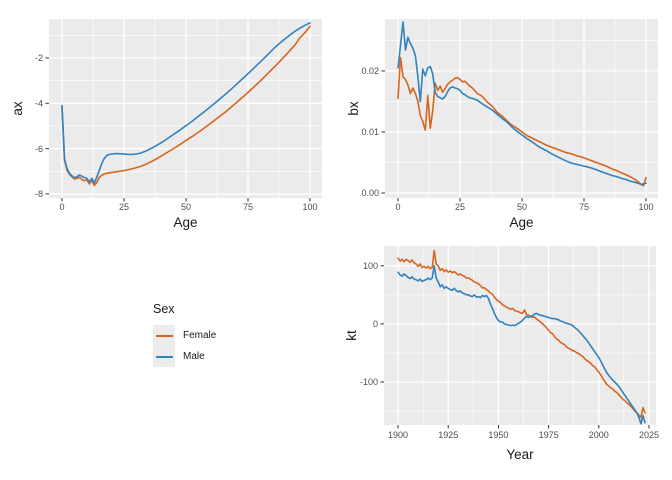 The width and height of the screenshot is (672, 480). I want to click on legend-key-male, so click(164, 356).